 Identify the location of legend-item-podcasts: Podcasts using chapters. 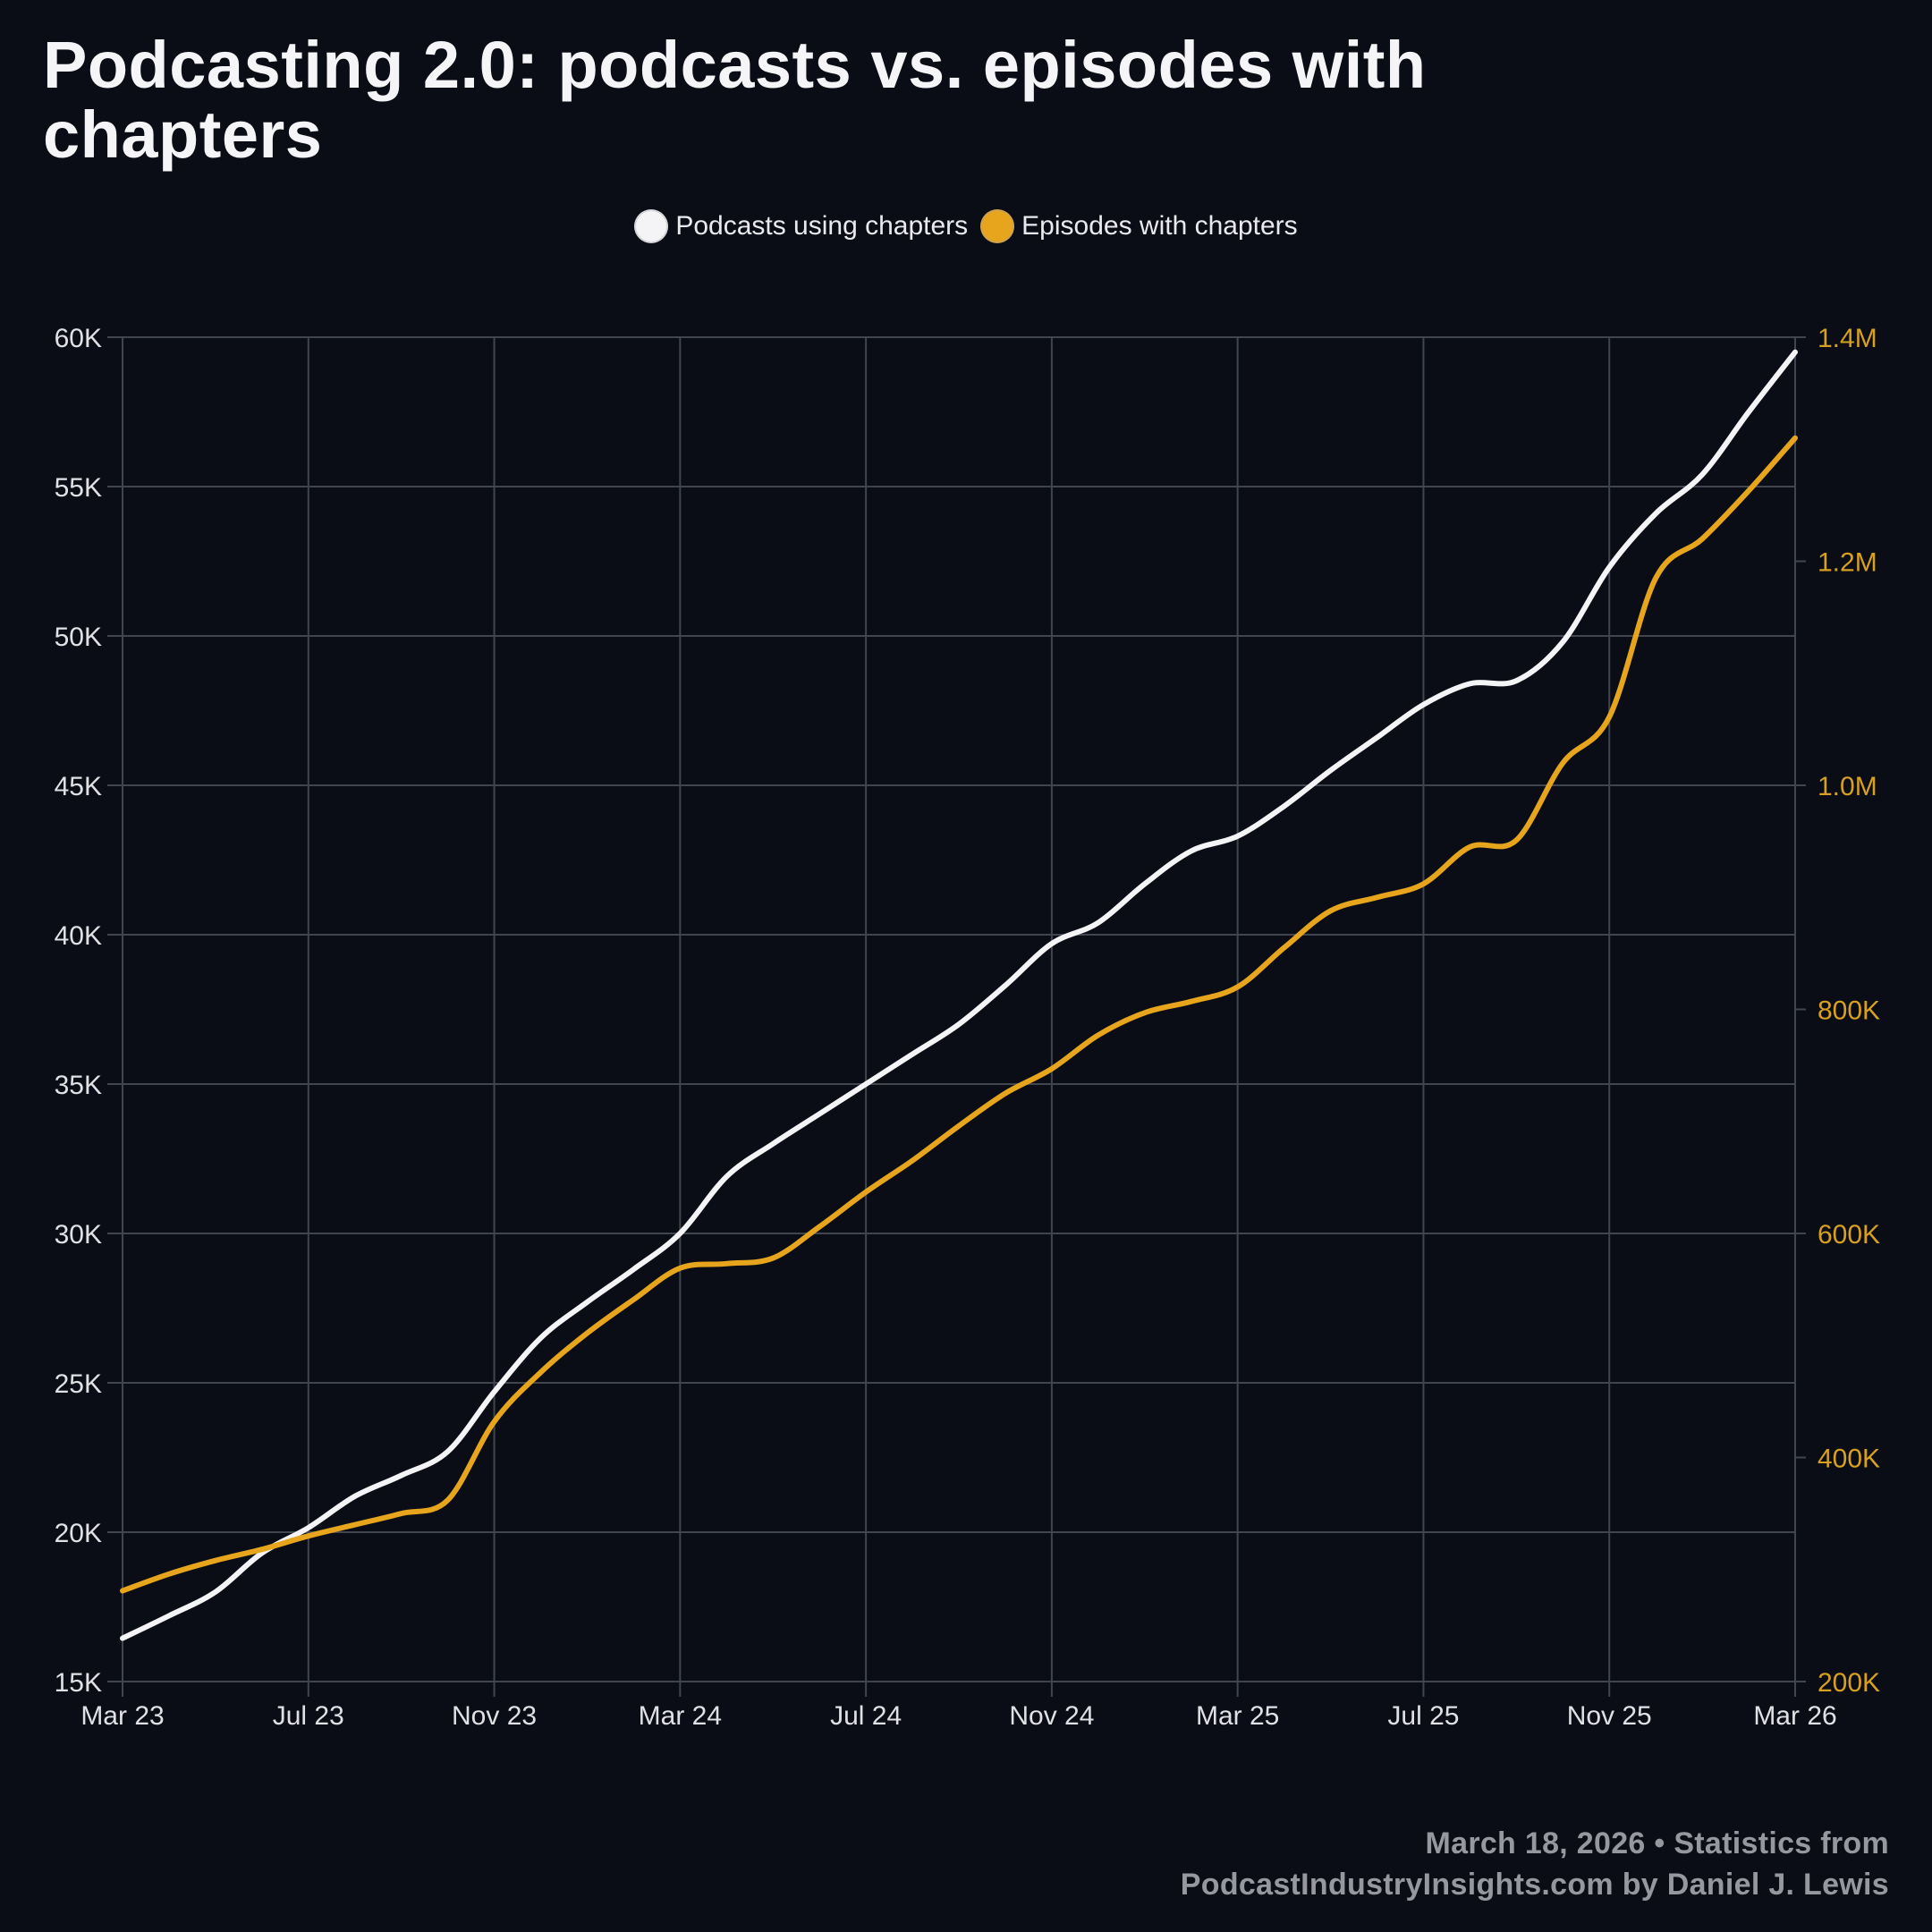
(801, 226).